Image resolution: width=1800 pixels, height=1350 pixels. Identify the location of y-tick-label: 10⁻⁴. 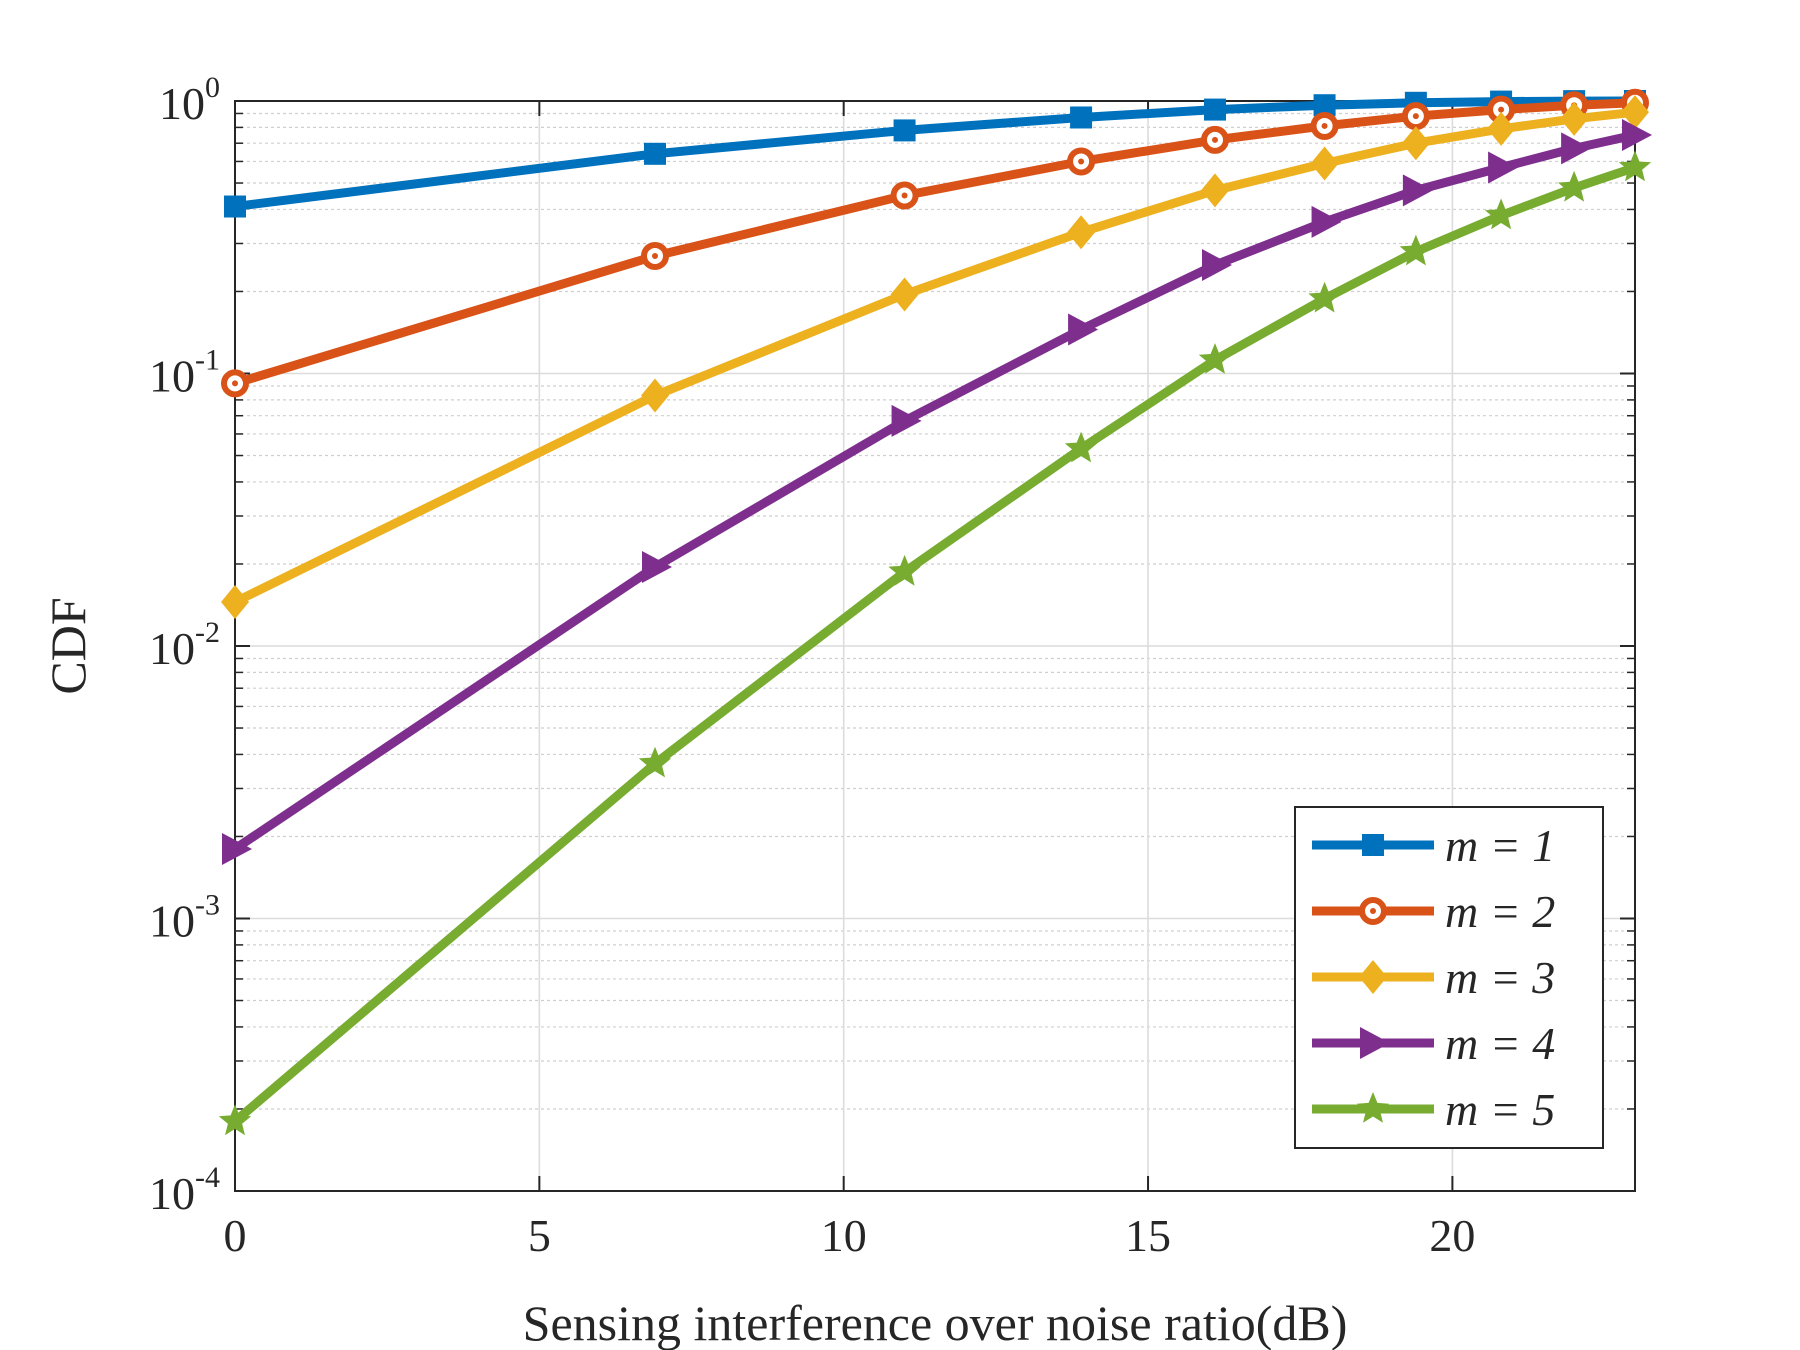
(184, 1190).